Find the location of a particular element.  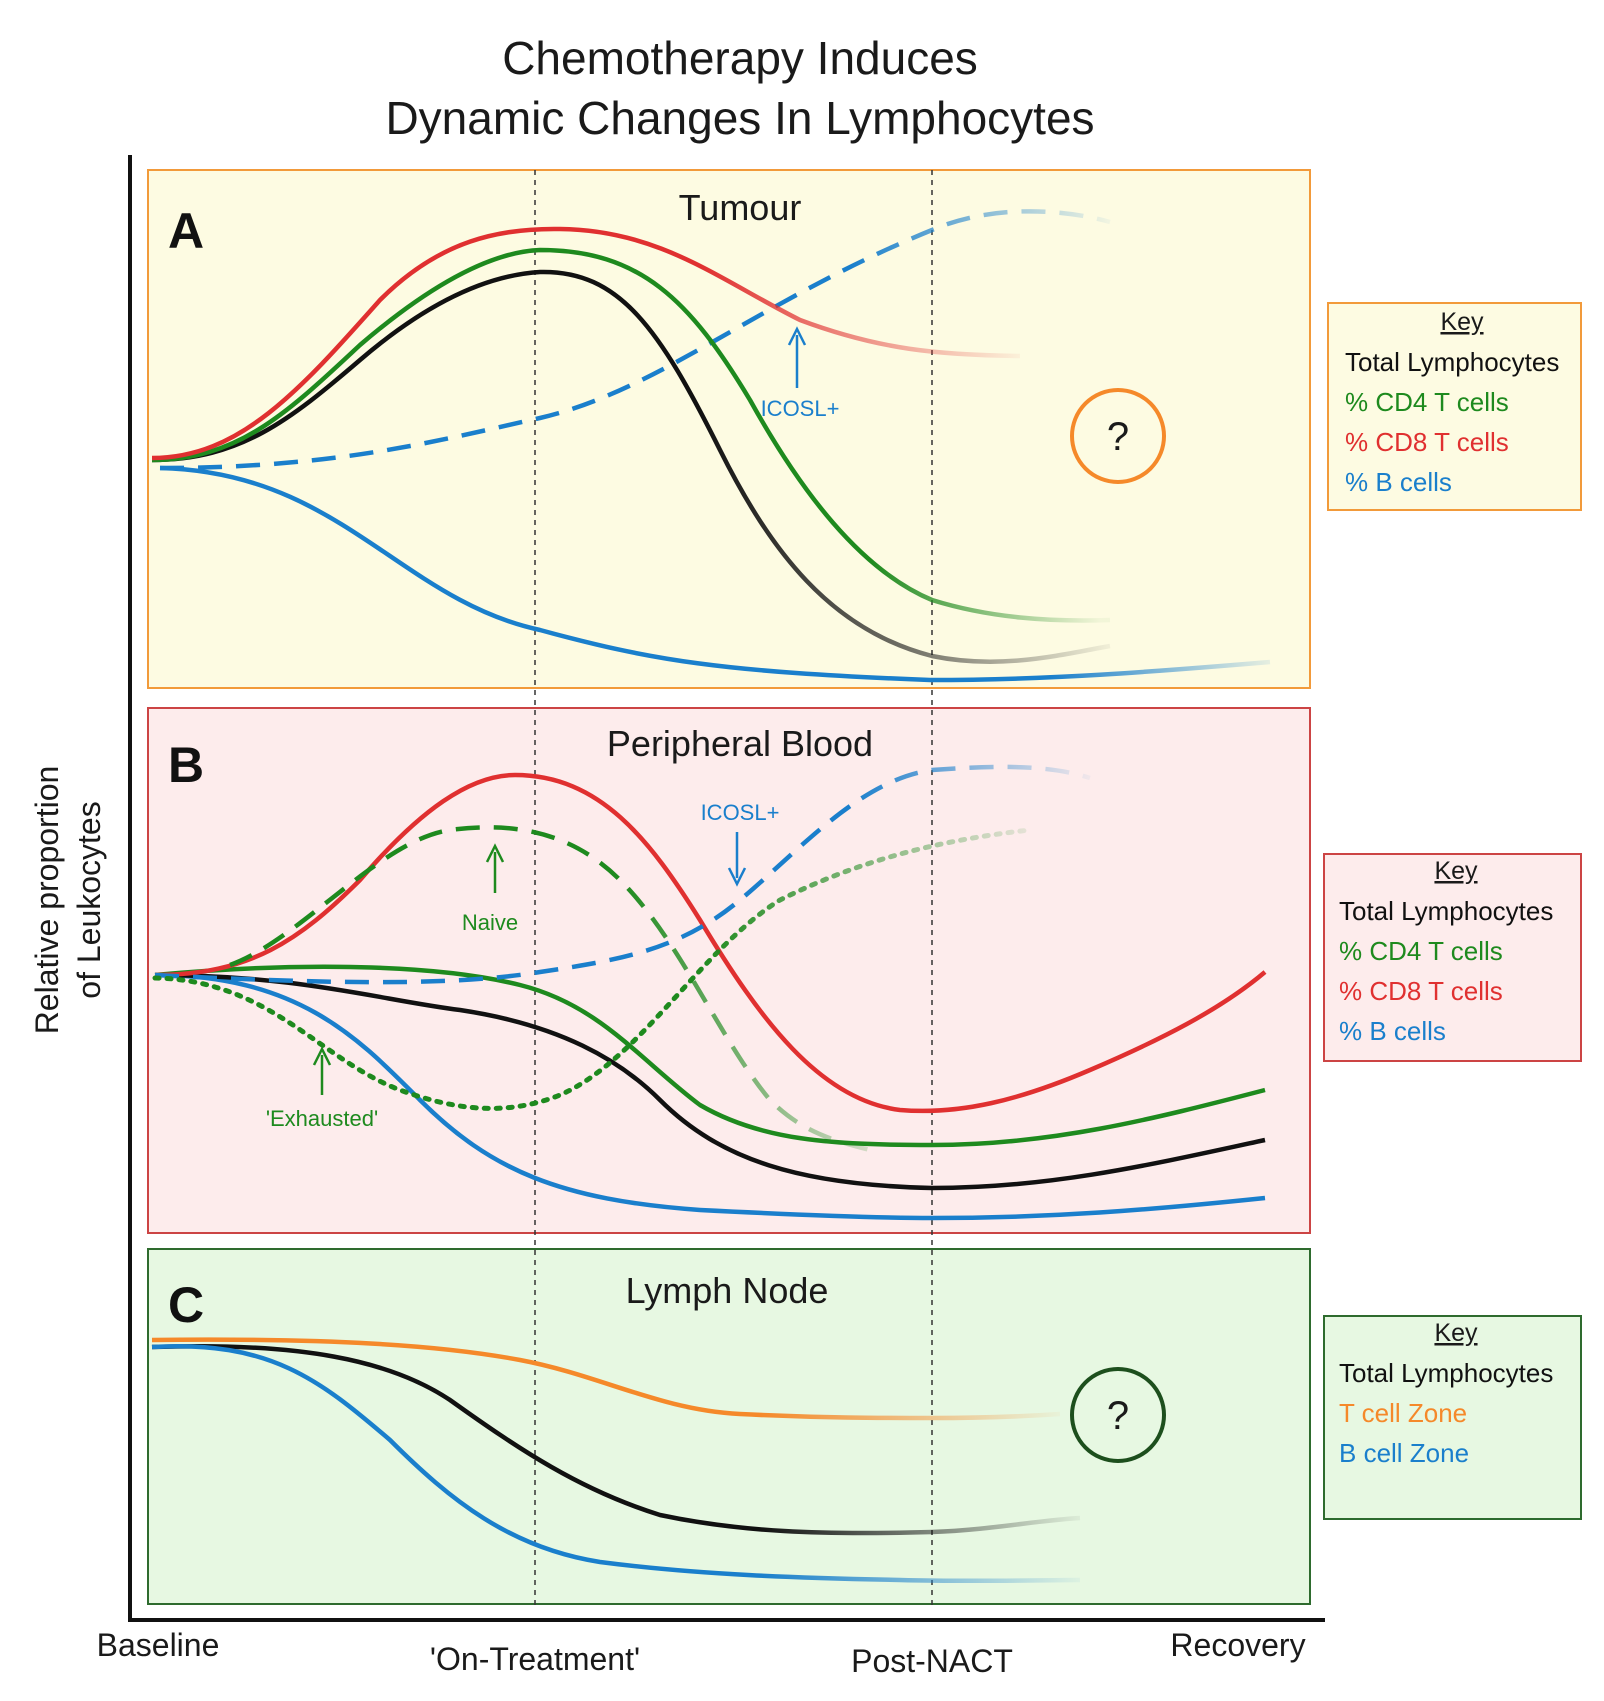

panel-a-key-total: Total Lymphocytes is located at coordinates (1452, 362).